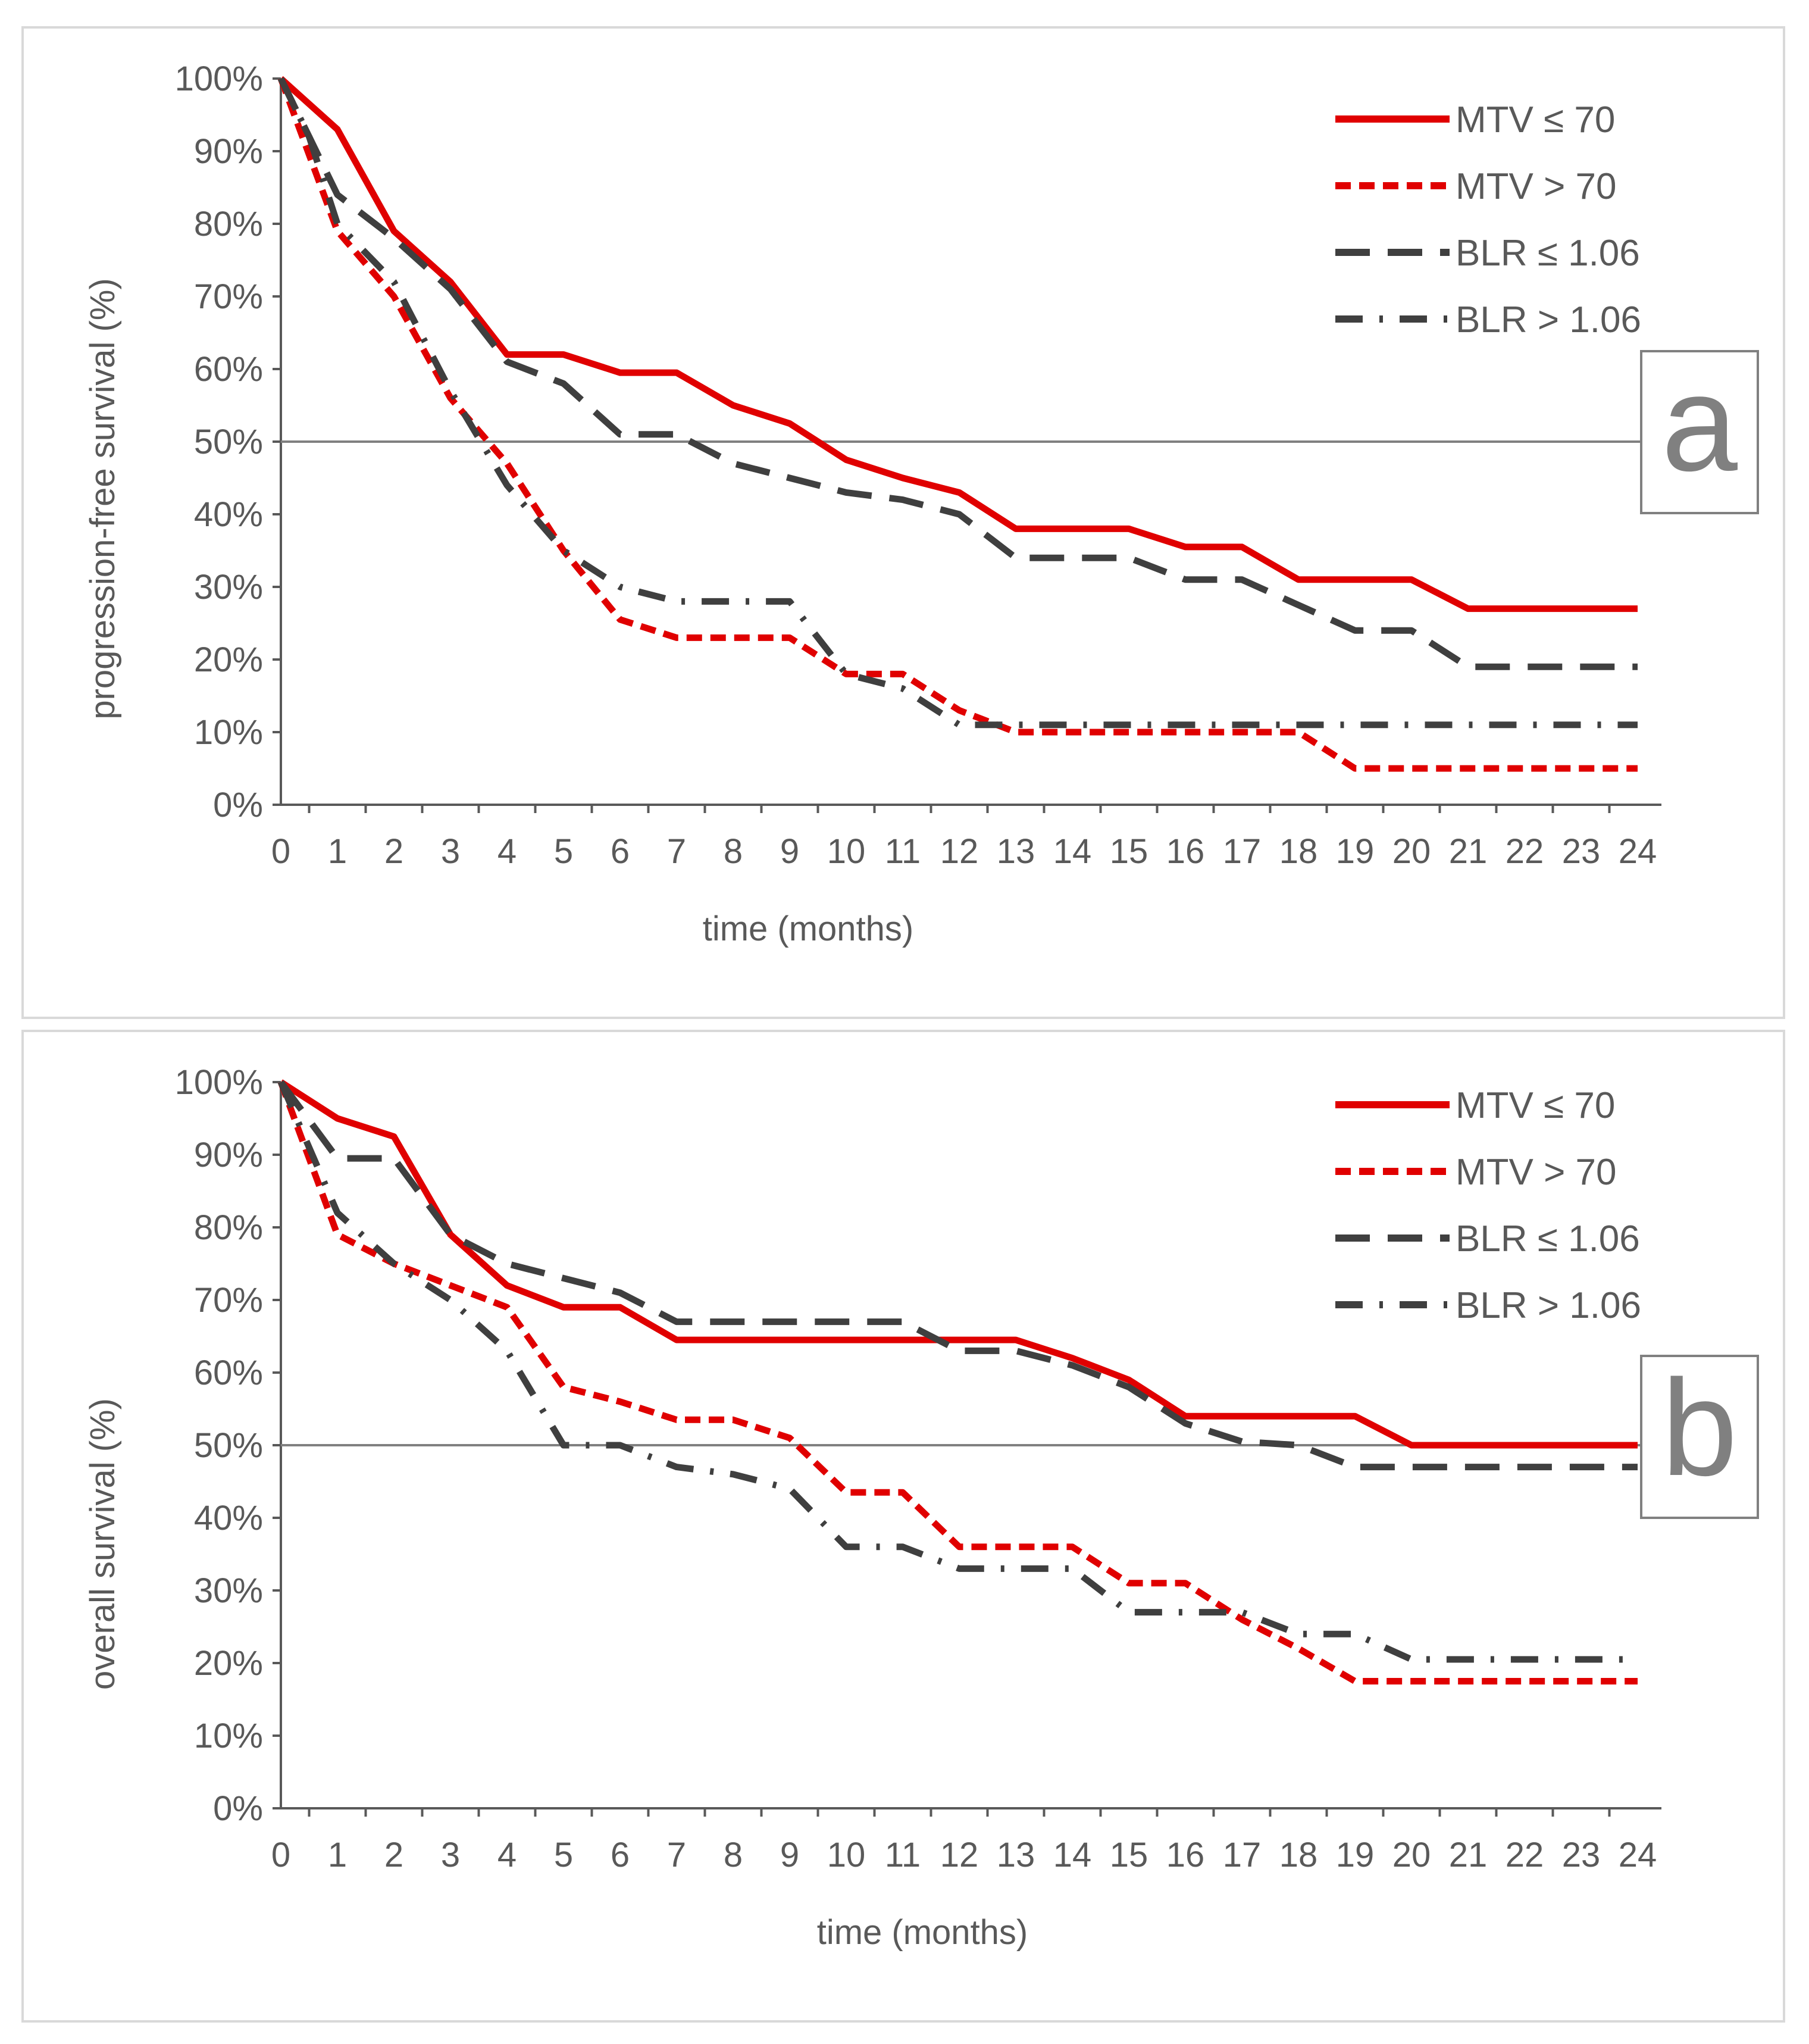  I want to click on chart-b-y-tick-label: 60%, so click(228, 1373).